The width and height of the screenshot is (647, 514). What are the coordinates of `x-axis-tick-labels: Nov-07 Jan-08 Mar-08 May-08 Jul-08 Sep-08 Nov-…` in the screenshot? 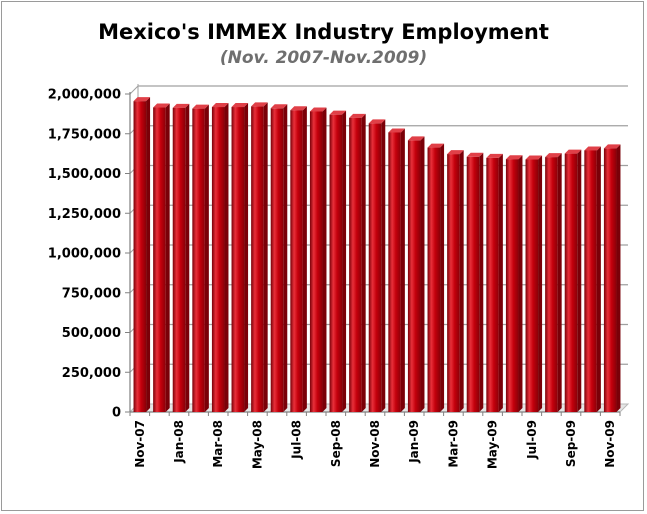 It's located at (375, 444).